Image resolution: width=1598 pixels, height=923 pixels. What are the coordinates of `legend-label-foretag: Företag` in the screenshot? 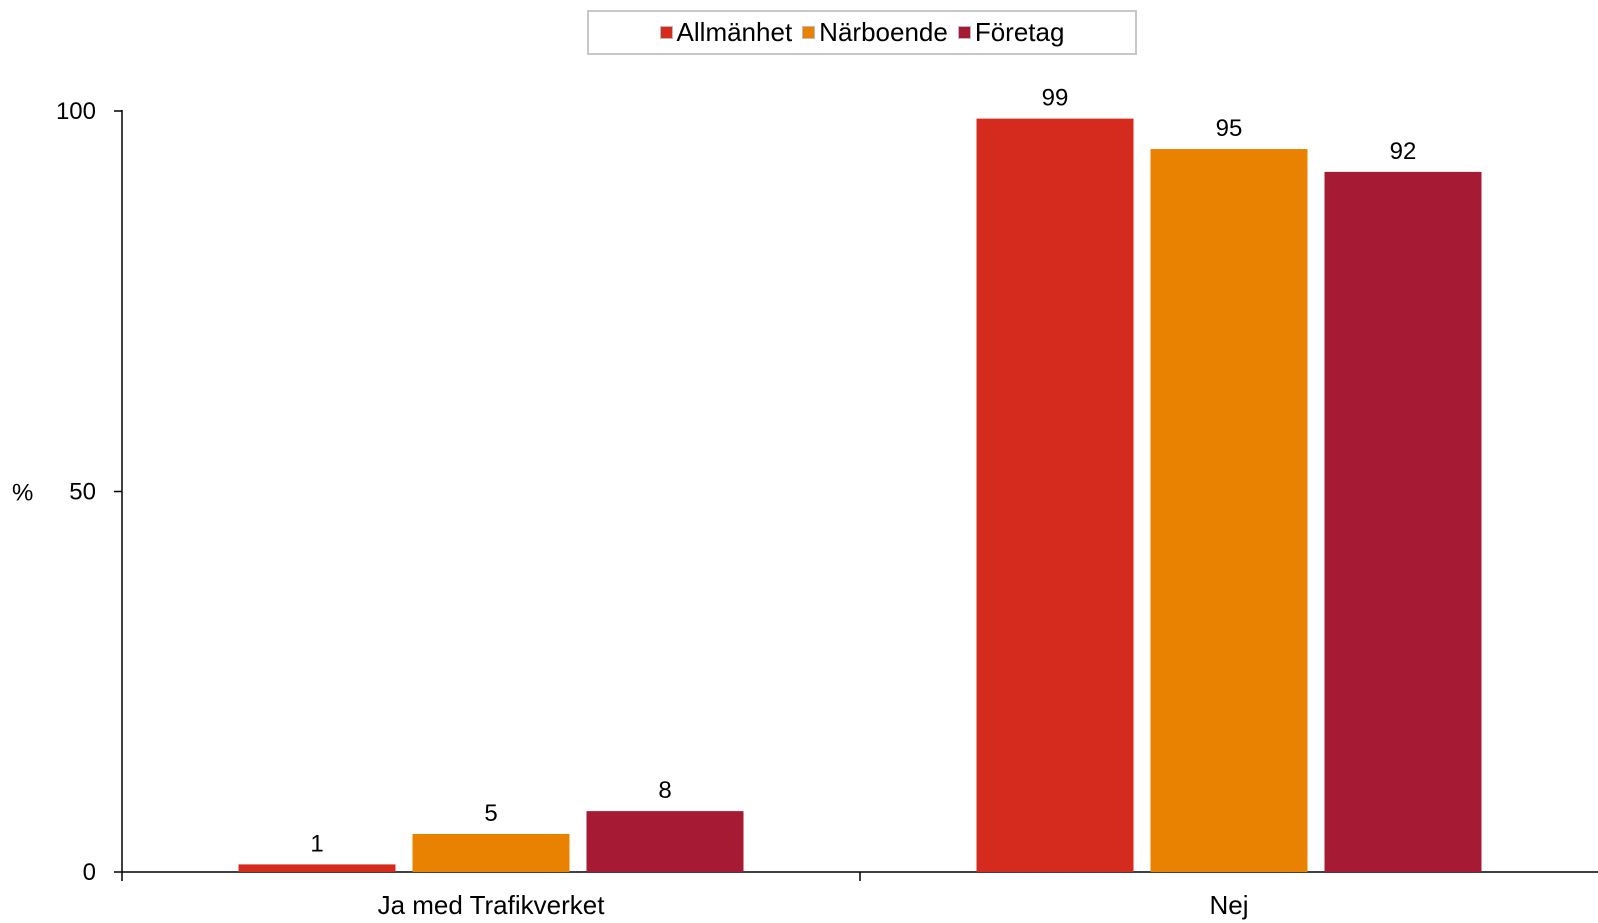 It's located at (1019, 32).